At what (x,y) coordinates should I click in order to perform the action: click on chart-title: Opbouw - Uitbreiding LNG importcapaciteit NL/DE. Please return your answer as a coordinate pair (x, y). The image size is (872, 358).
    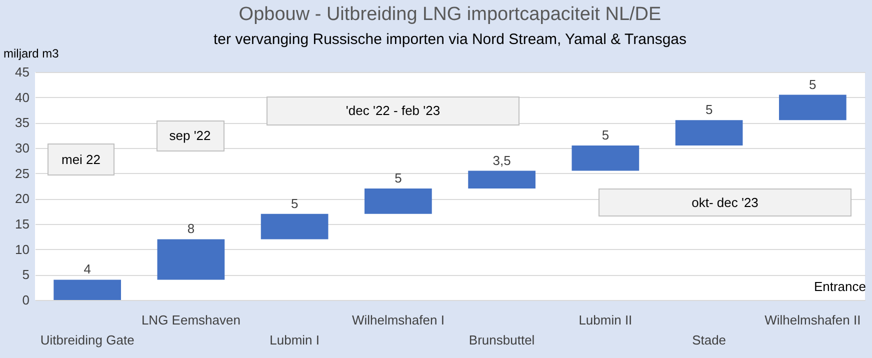
    Looking at the image, I should click on (450, 14).